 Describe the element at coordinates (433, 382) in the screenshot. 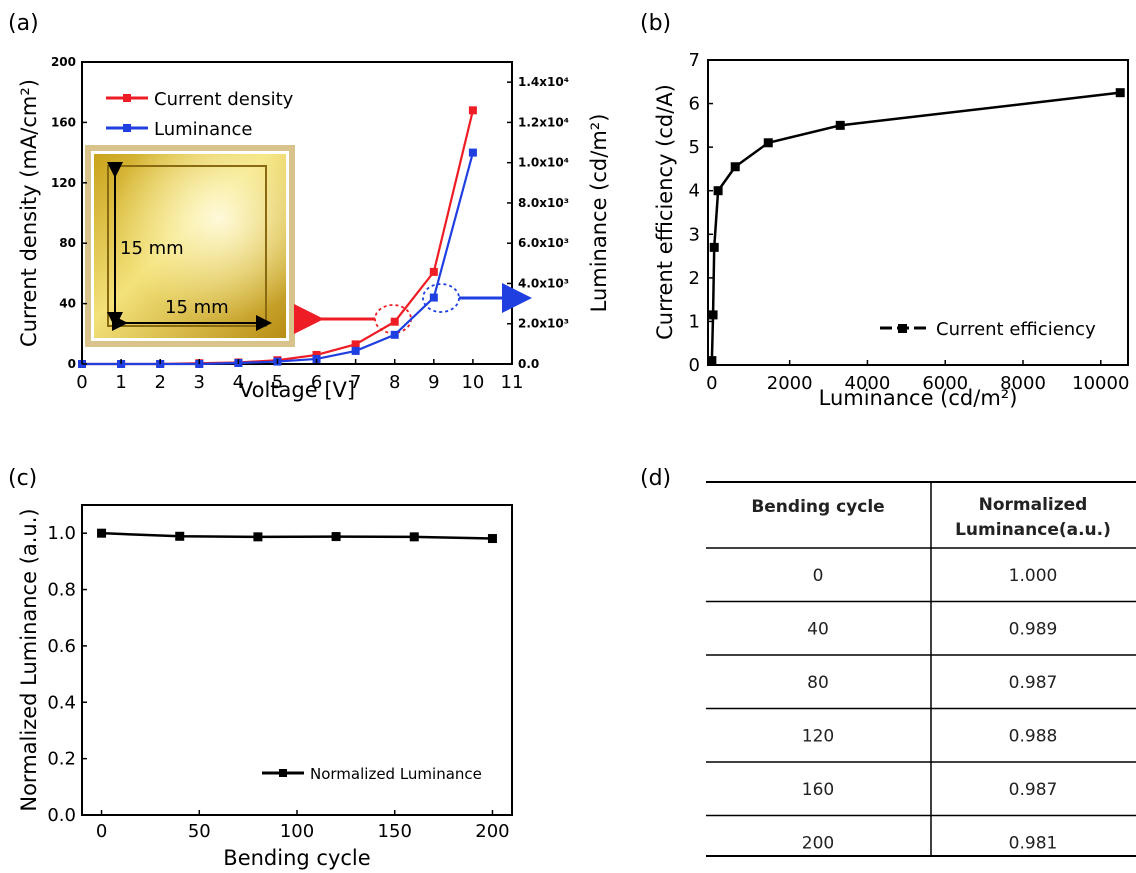

I see `a-x-tick-label: 9` at that location.